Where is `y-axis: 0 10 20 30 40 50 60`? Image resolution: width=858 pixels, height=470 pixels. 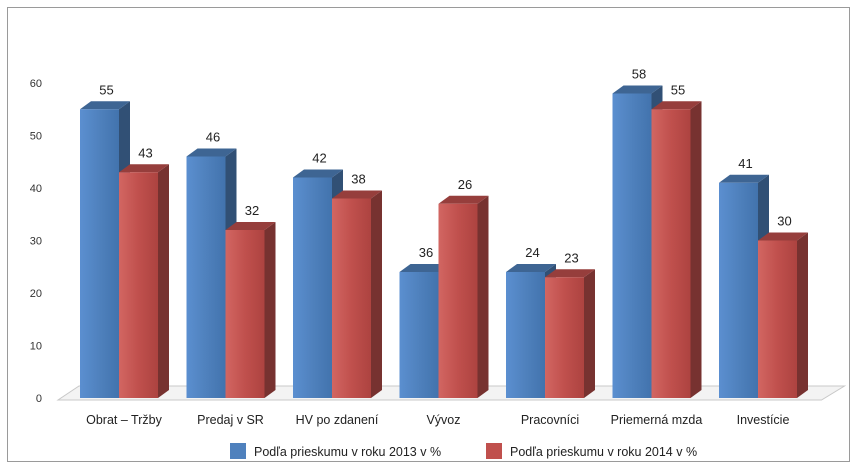
y-axis: 0 10 20 30 40 50 60 is located at coordinates (36, 241).